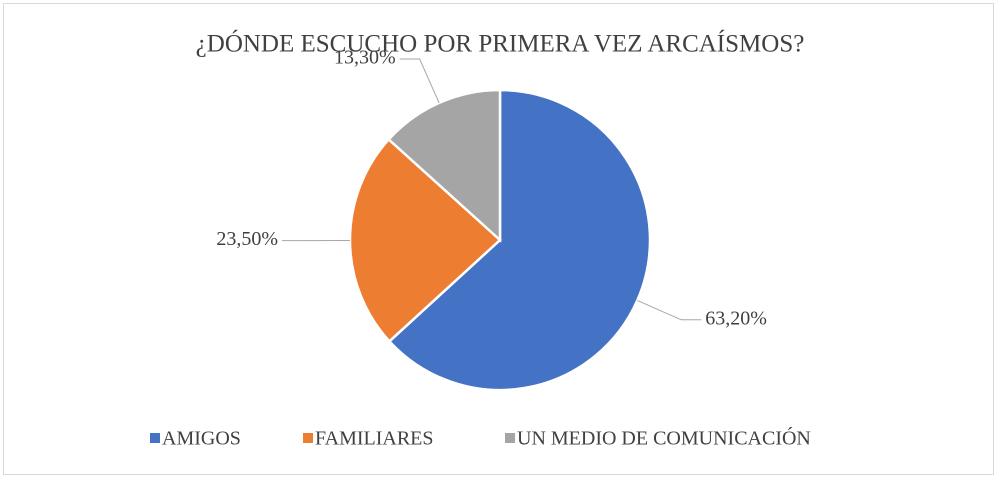 Image resolution: width=997 pixels, height=478 pixels. Describe the element at coordinates (247, 239) in the screenshot. I see `data-label: 23,50%` at that location.